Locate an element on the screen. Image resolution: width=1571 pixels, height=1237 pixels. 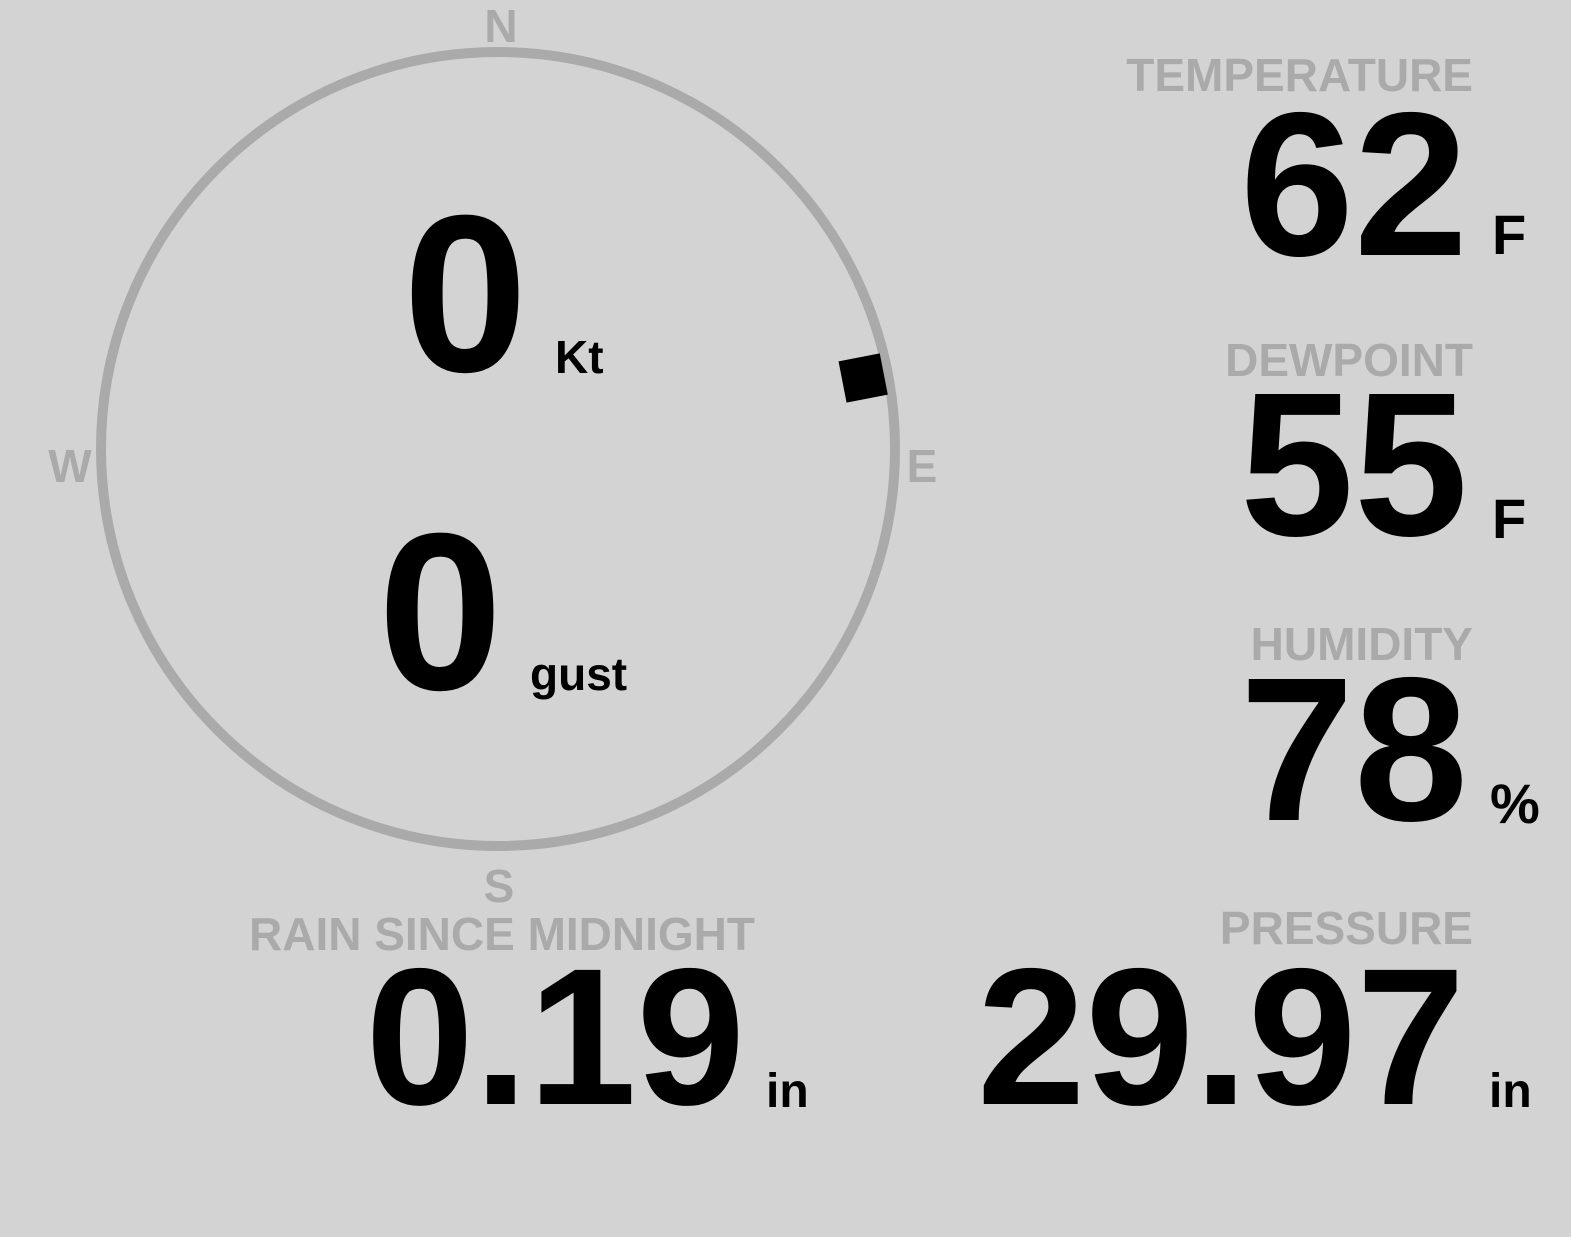
wind-gust-value: 0 is located at coordinates (440, 612).